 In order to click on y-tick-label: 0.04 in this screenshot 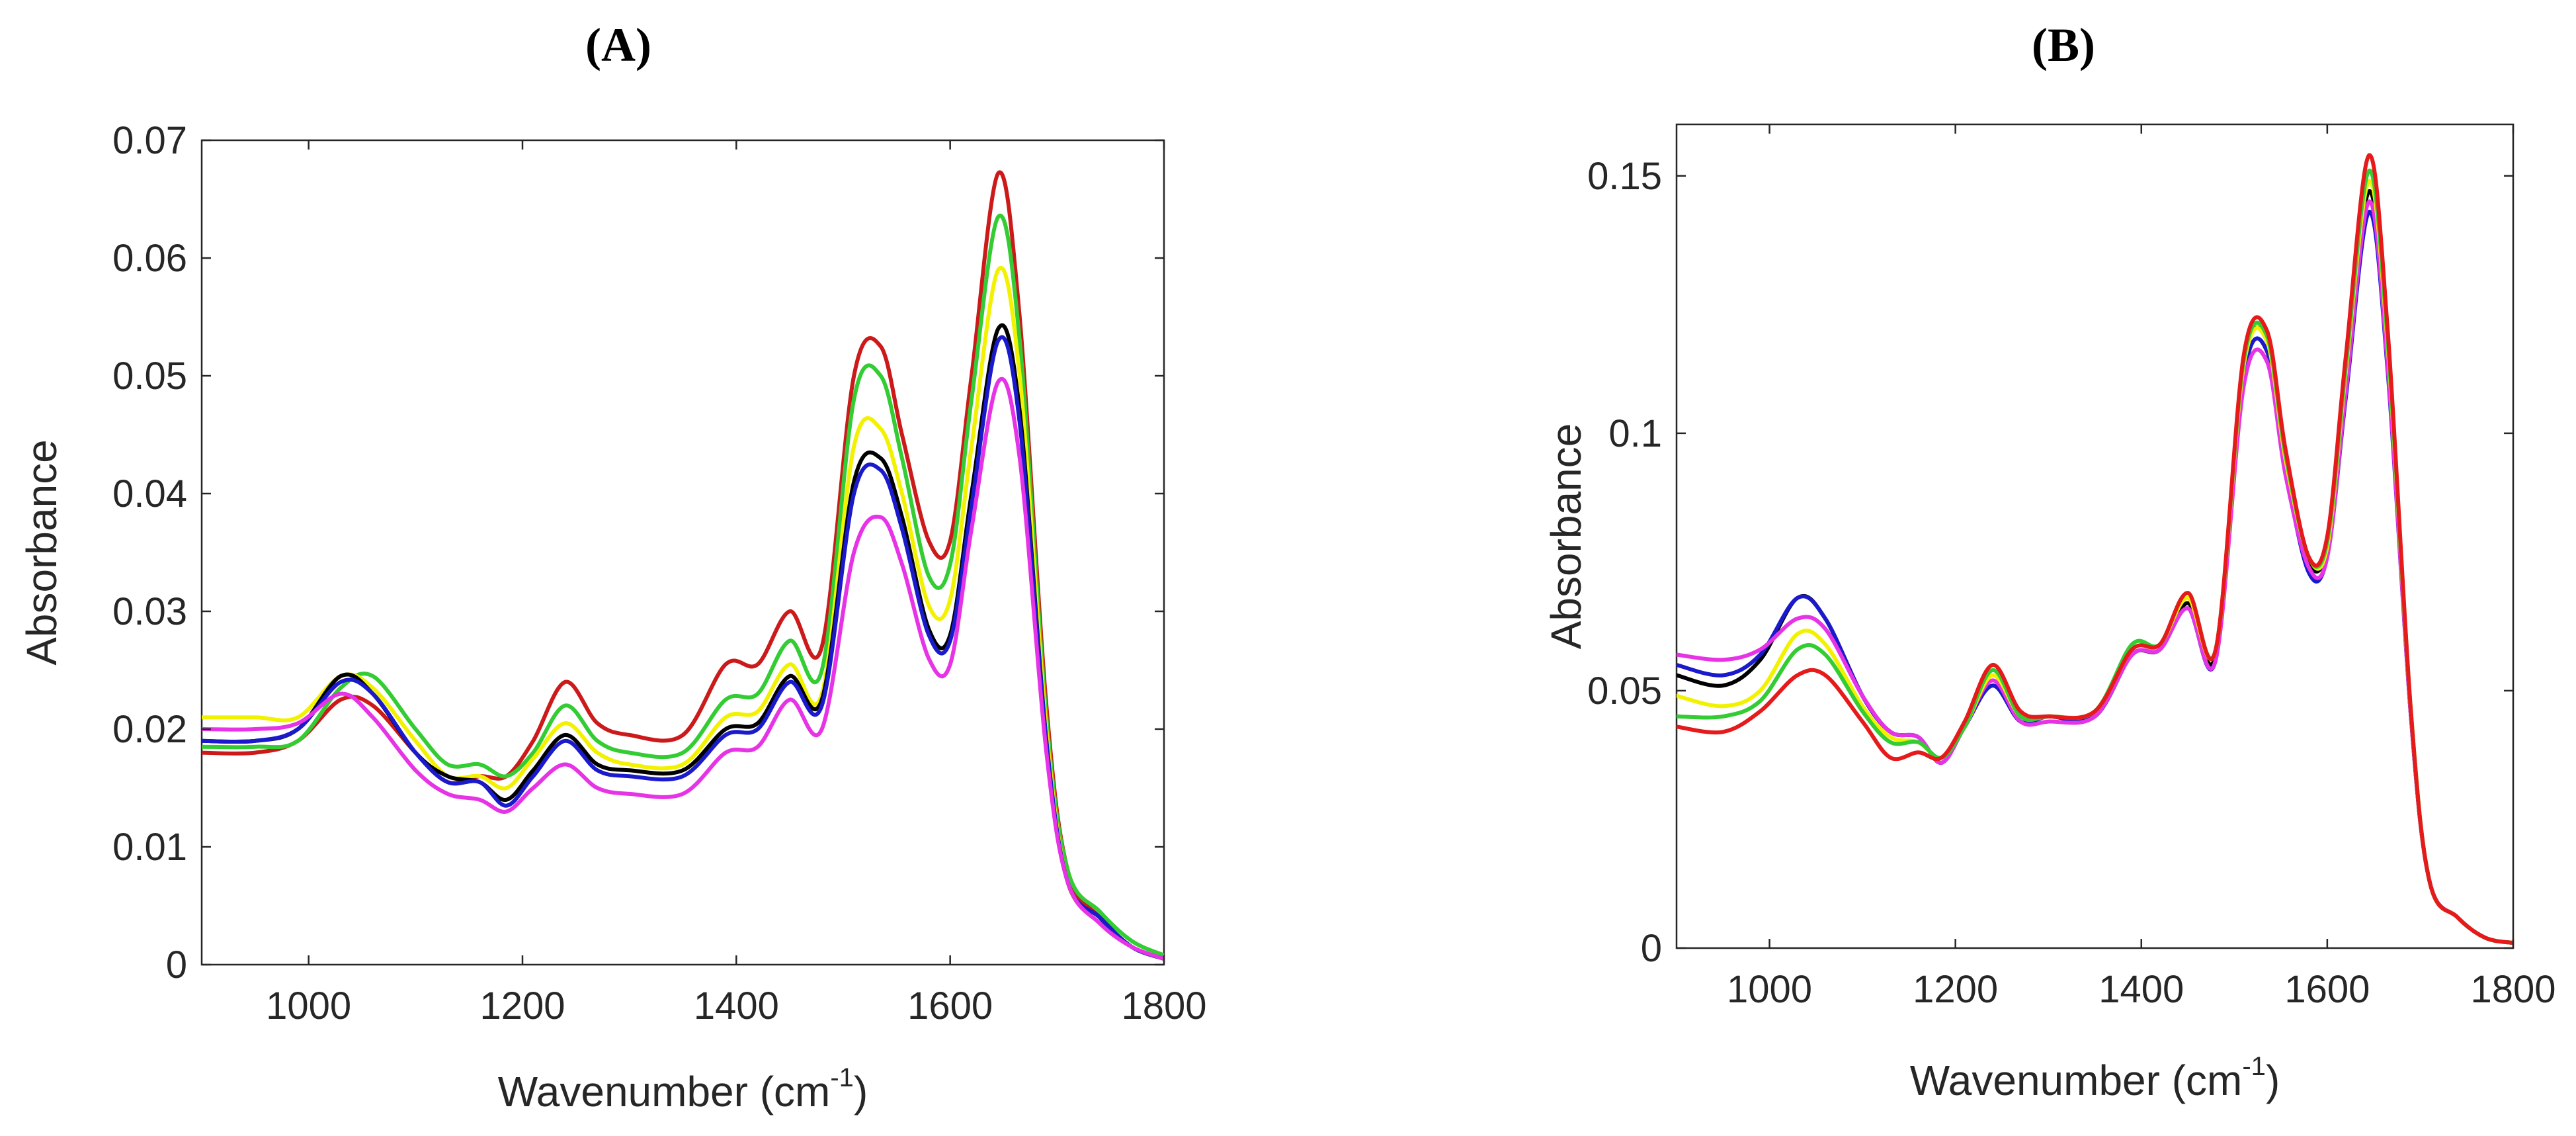, I will do `click(149, 494)`.